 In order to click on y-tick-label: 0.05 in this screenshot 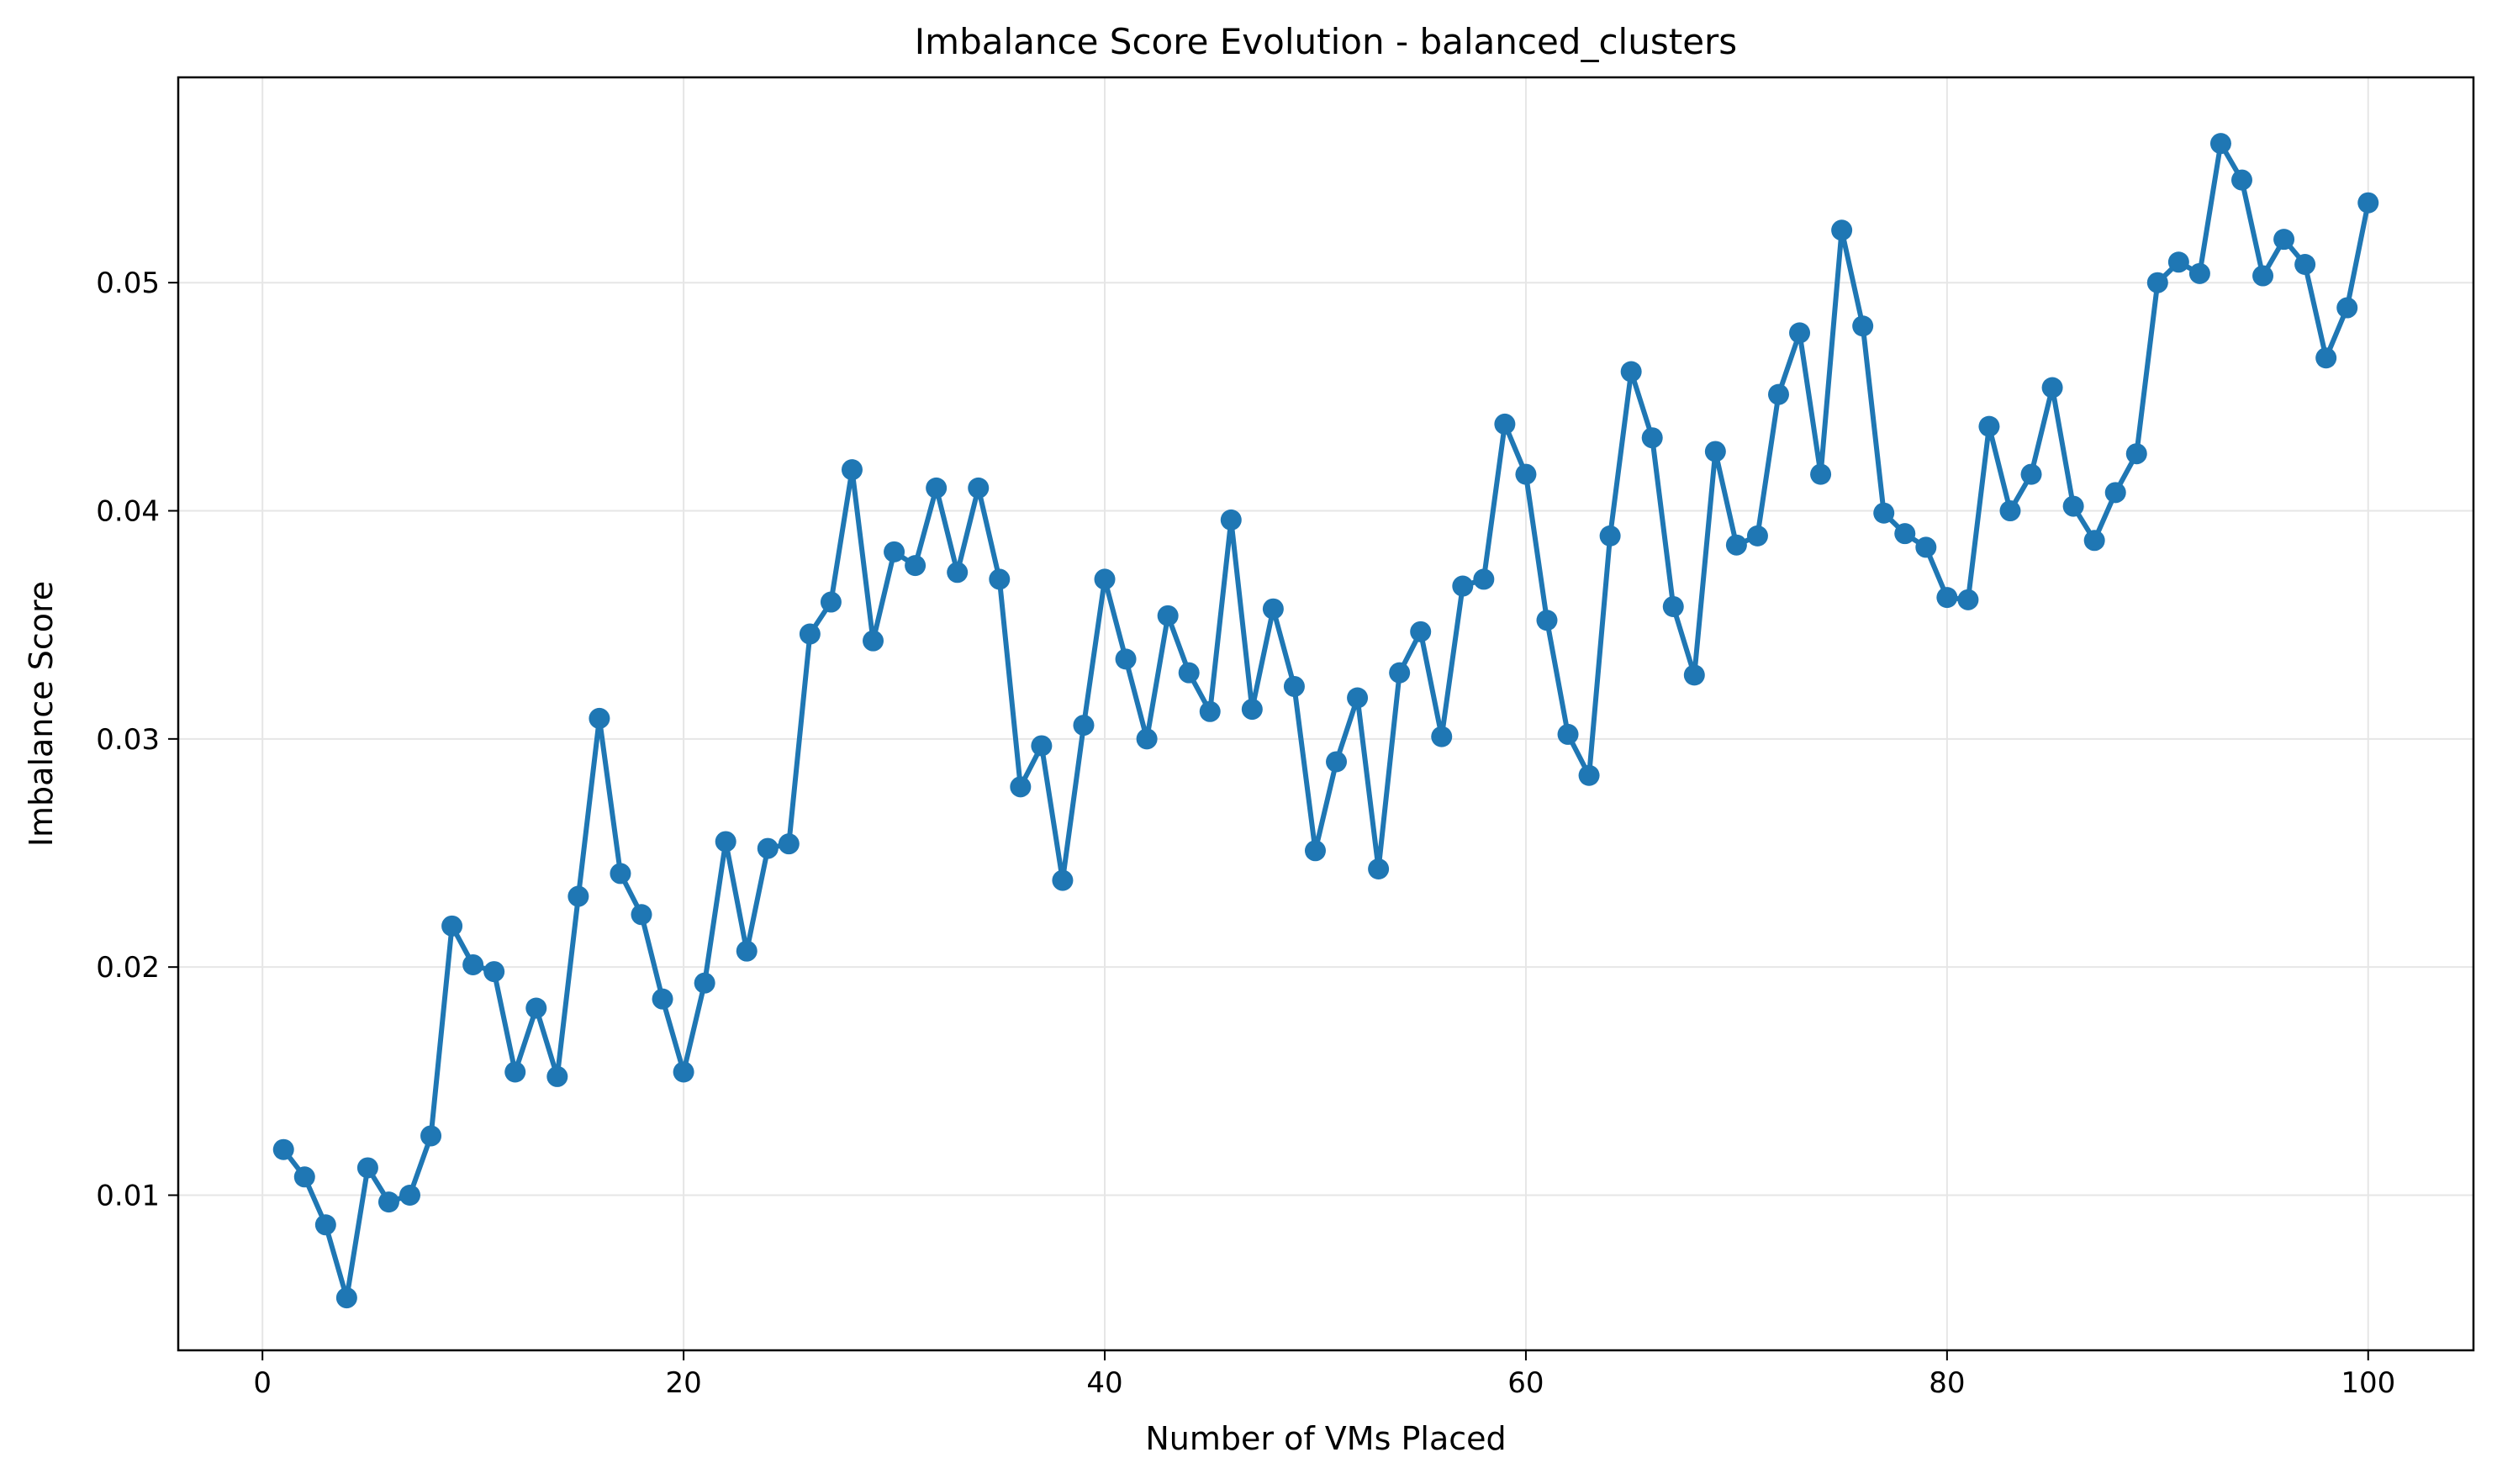, I will do `click(128, 283)`.